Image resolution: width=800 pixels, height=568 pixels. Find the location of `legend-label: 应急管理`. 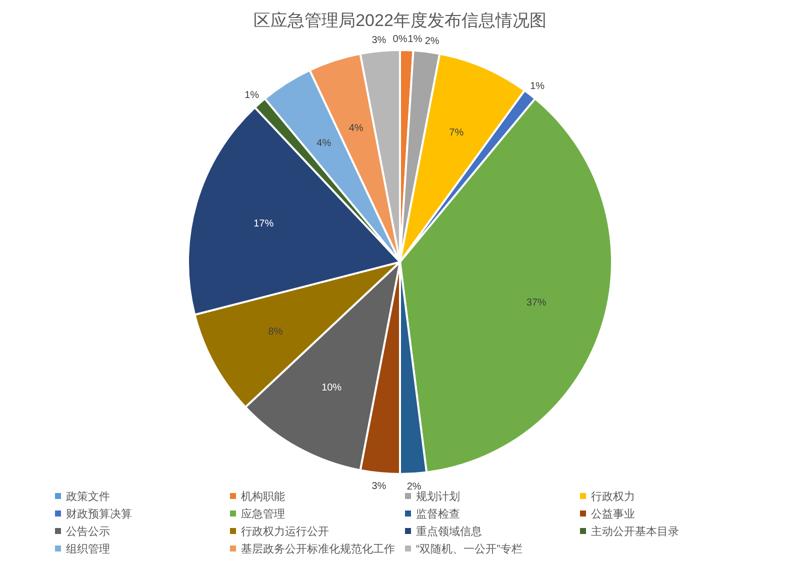

legend-label: 应急管理 is located at coordinates (263, 514).